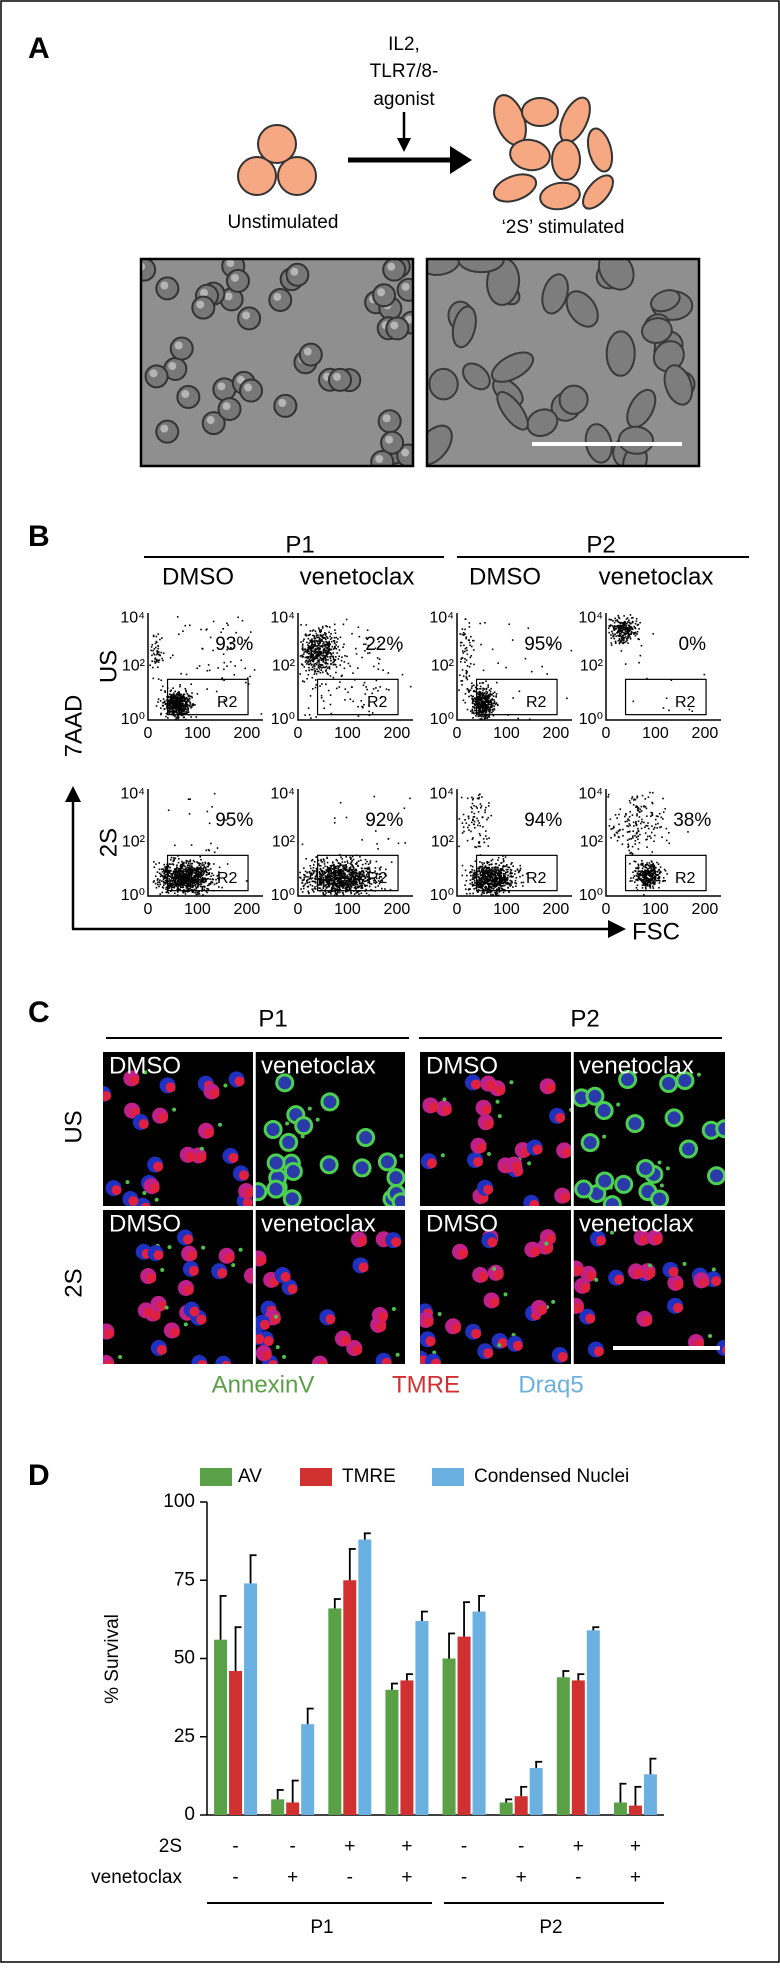 Image resolution: width=780 pixels, height=1968 pixels. I want to click on arrow-head, so click(404, 145).